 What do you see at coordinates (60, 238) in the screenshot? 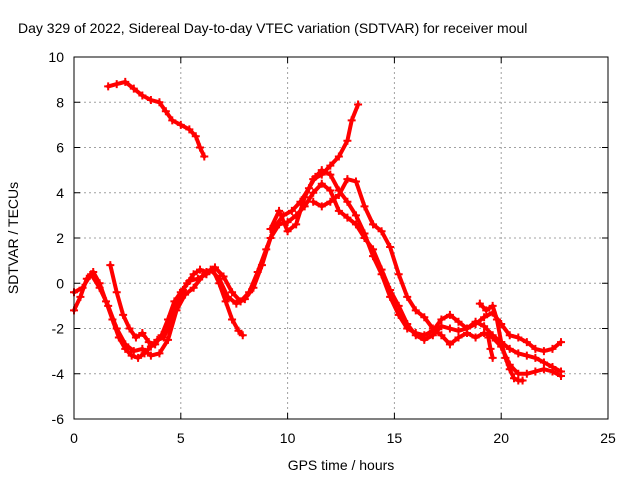
I see `y-tick-label: 2` at bounding box center [60, 238].